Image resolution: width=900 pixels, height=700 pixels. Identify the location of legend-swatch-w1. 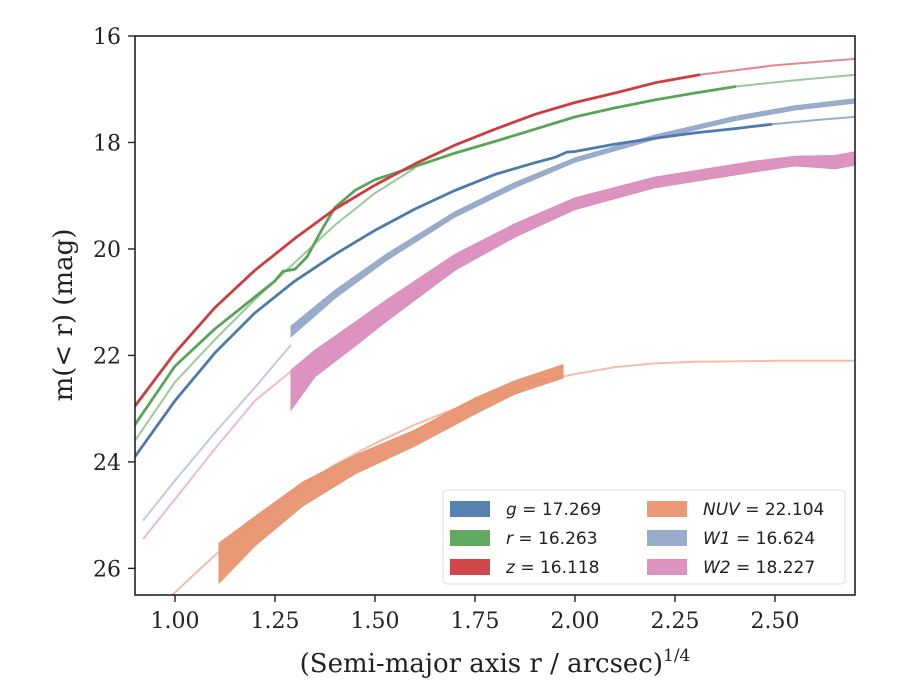
(667, 538).